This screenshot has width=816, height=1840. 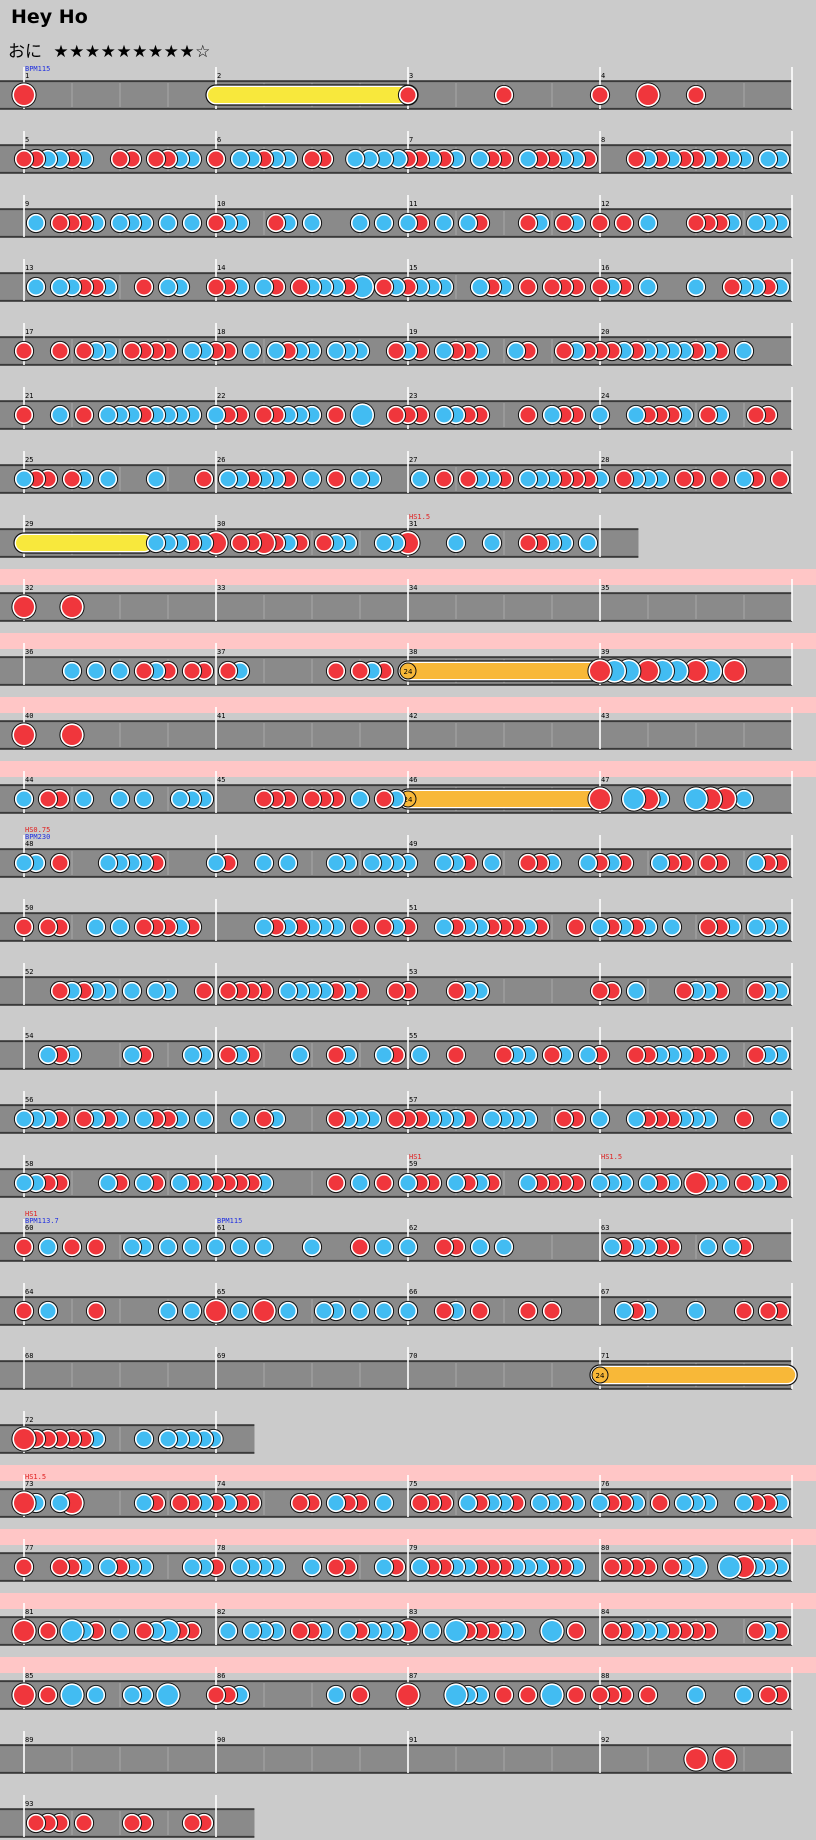 I want to click on measure-number: 86, so click(x=221, y=1676).